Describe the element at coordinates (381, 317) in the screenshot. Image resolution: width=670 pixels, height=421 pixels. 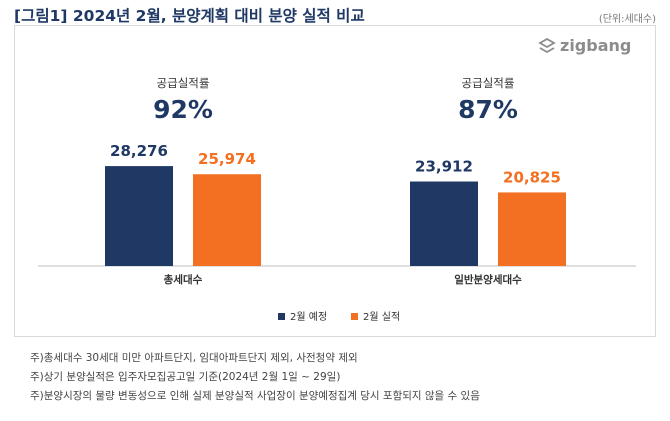
I see `legend-label: 2월 실적` at that location.